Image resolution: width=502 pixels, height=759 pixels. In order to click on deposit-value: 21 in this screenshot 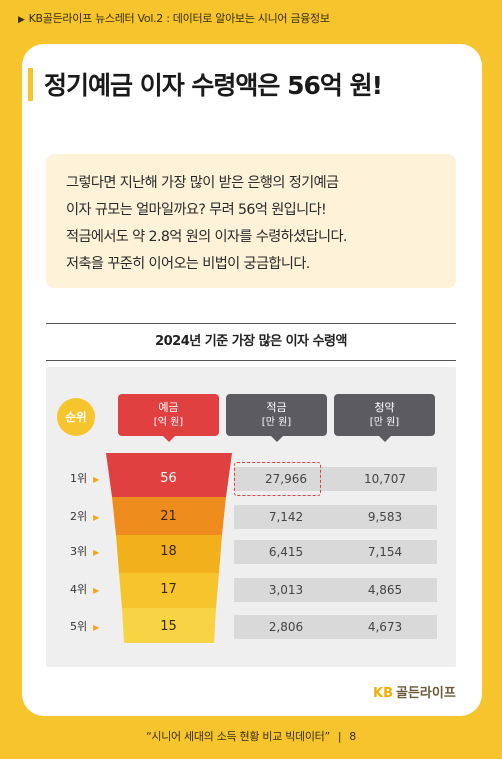, I will do `click(168, 516)`.